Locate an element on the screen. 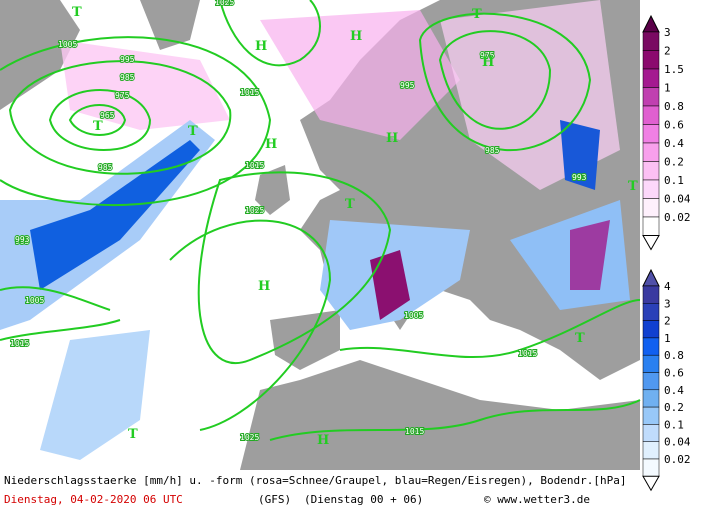  land-iberia is located at coordinates (305, 340).